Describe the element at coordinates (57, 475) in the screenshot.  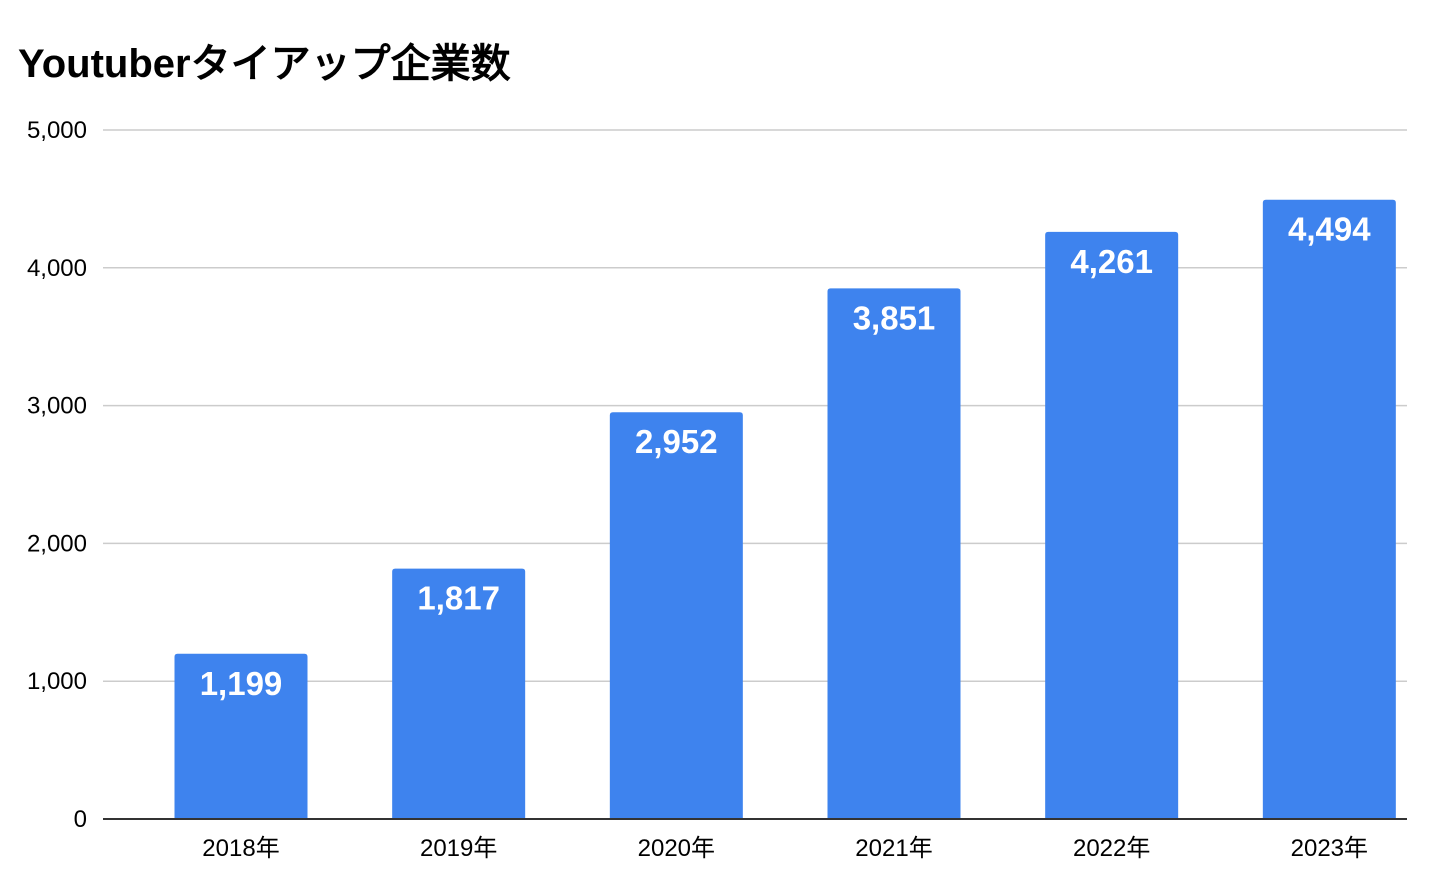
I see `y-axis: 0 1,000 2,000 3,000 4,000 5,000` at that location.